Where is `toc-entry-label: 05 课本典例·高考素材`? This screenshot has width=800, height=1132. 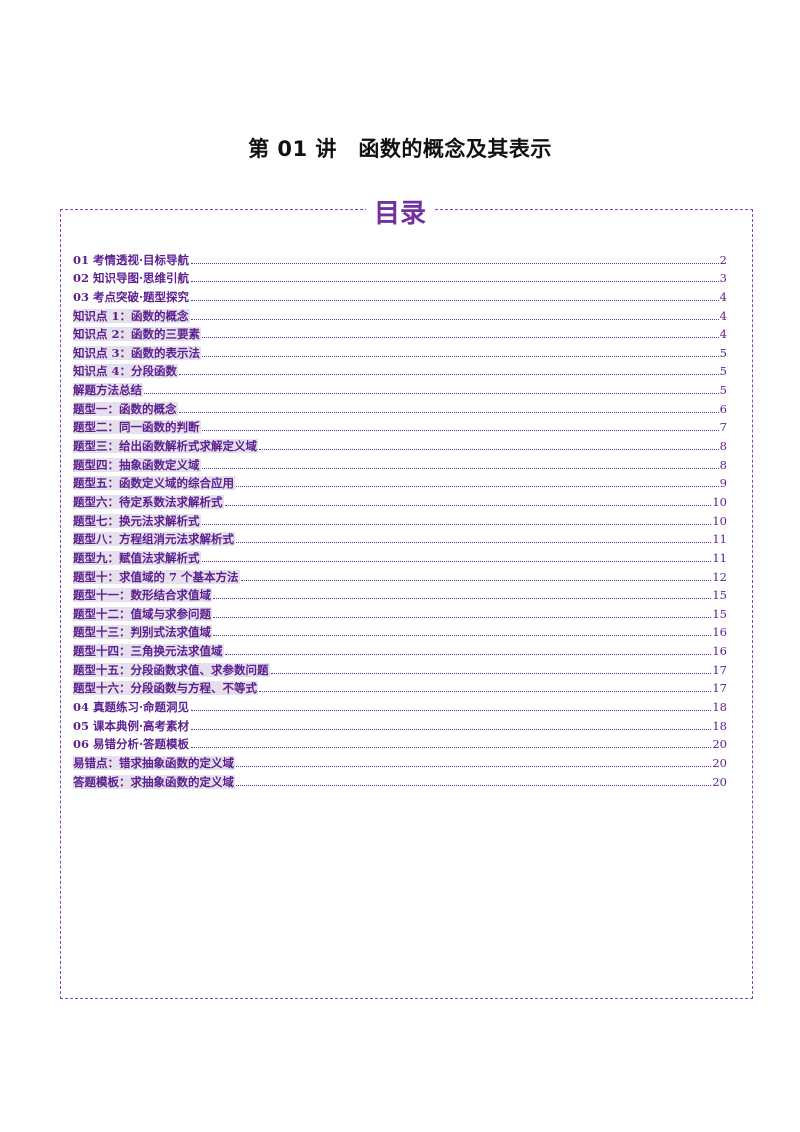
toc-entry-label: 05 课本典例·高考素材 is located at coordinates (131, 725).